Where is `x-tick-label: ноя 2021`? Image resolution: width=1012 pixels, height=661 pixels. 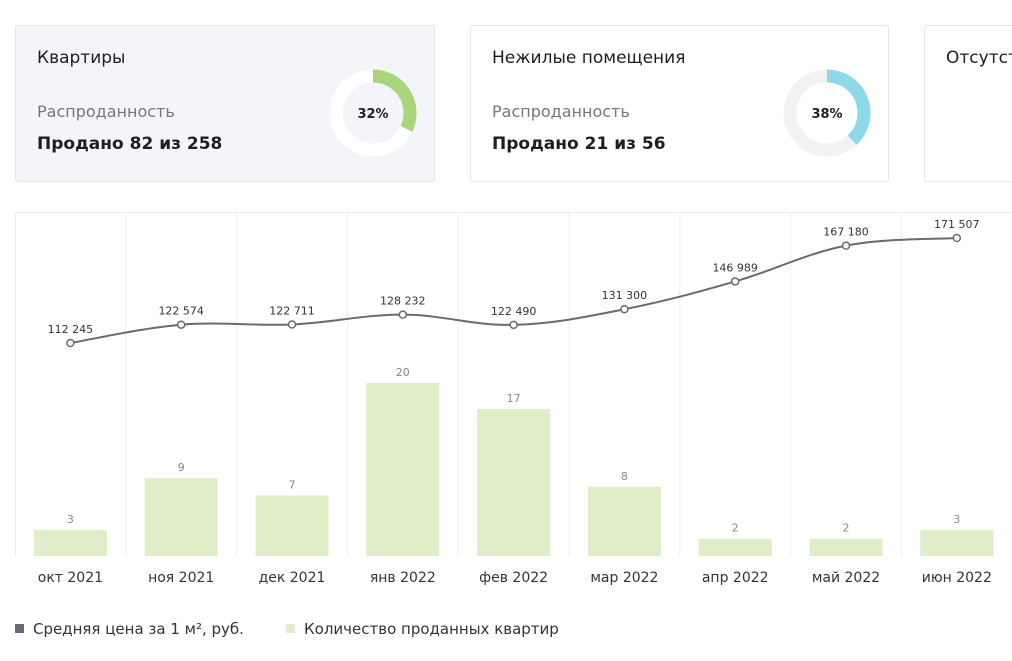 x-tick-label: ноя 2021 is located at coordinates (181, 578).